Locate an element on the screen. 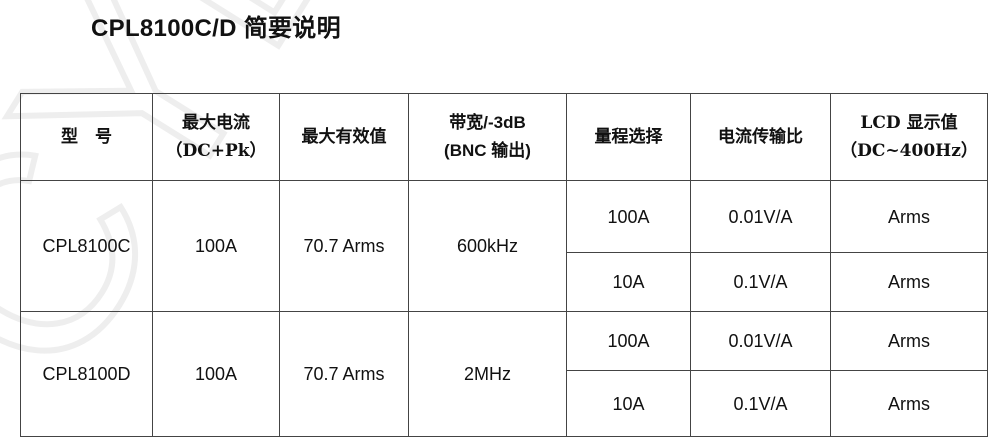  model-cell: CPL8100D is located at coordinates (86, 374).